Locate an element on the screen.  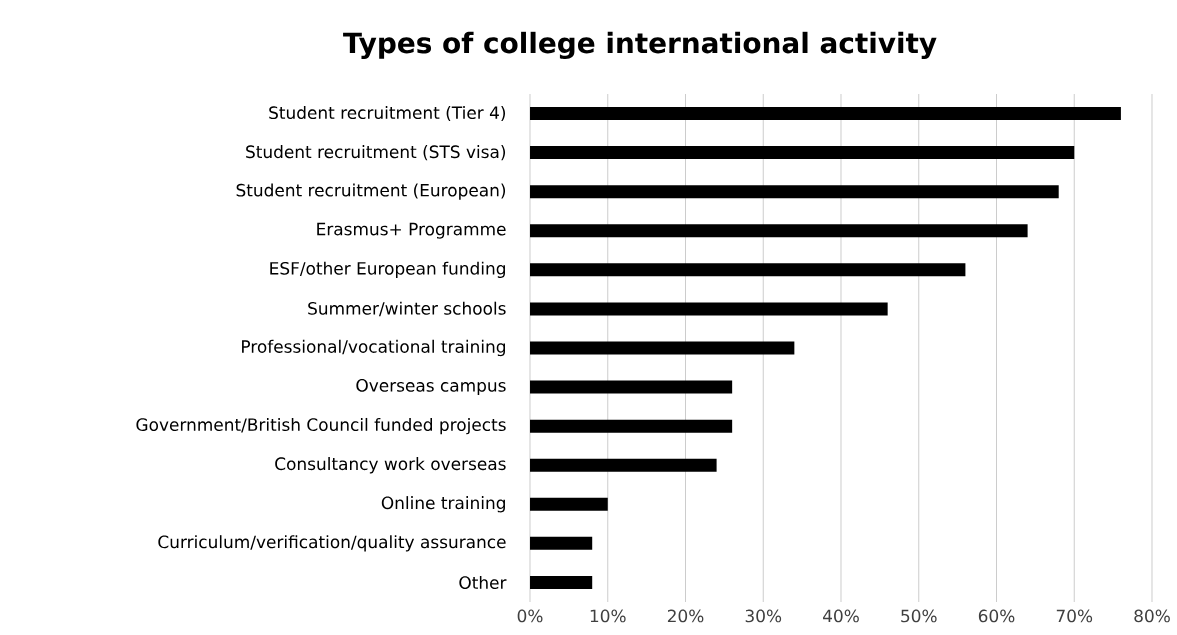
y-tick-label: Summer/winter schools is located at coordinates (407, 309).